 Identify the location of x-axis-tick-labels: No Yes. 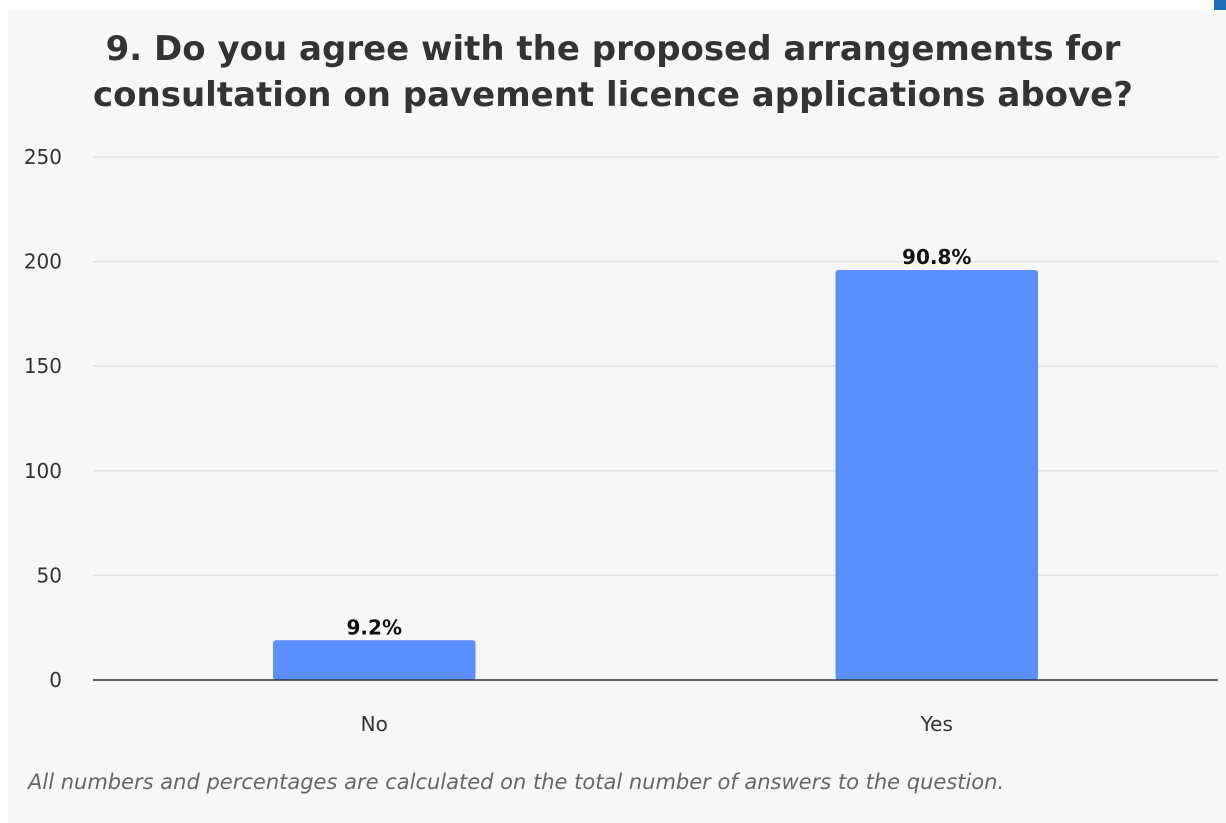
(657, 724).